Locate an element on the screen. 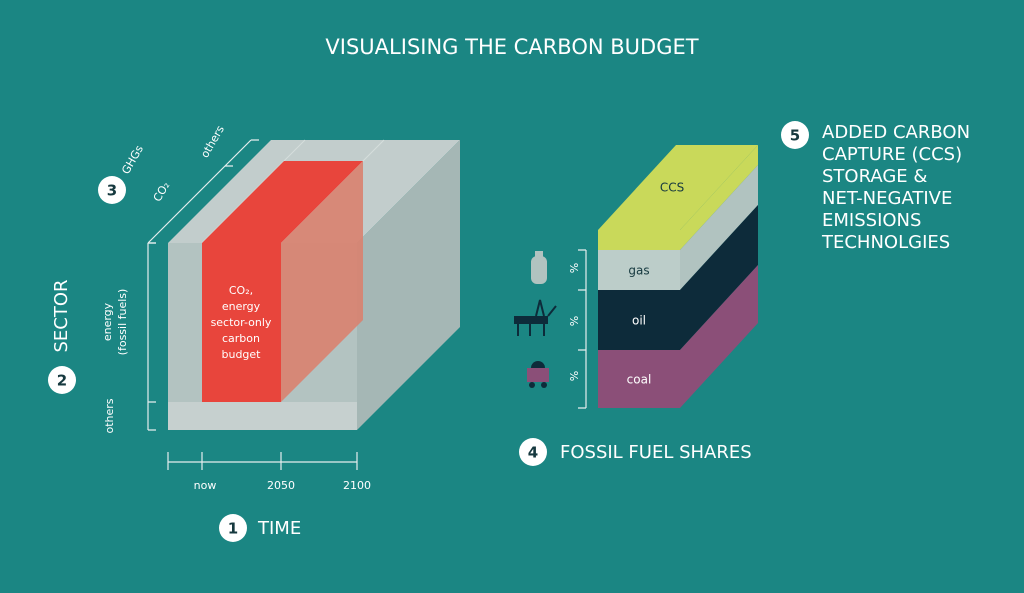 The height and width of the screenshot is (593, 1024). share-bracket is located at coordinates (582, 329).